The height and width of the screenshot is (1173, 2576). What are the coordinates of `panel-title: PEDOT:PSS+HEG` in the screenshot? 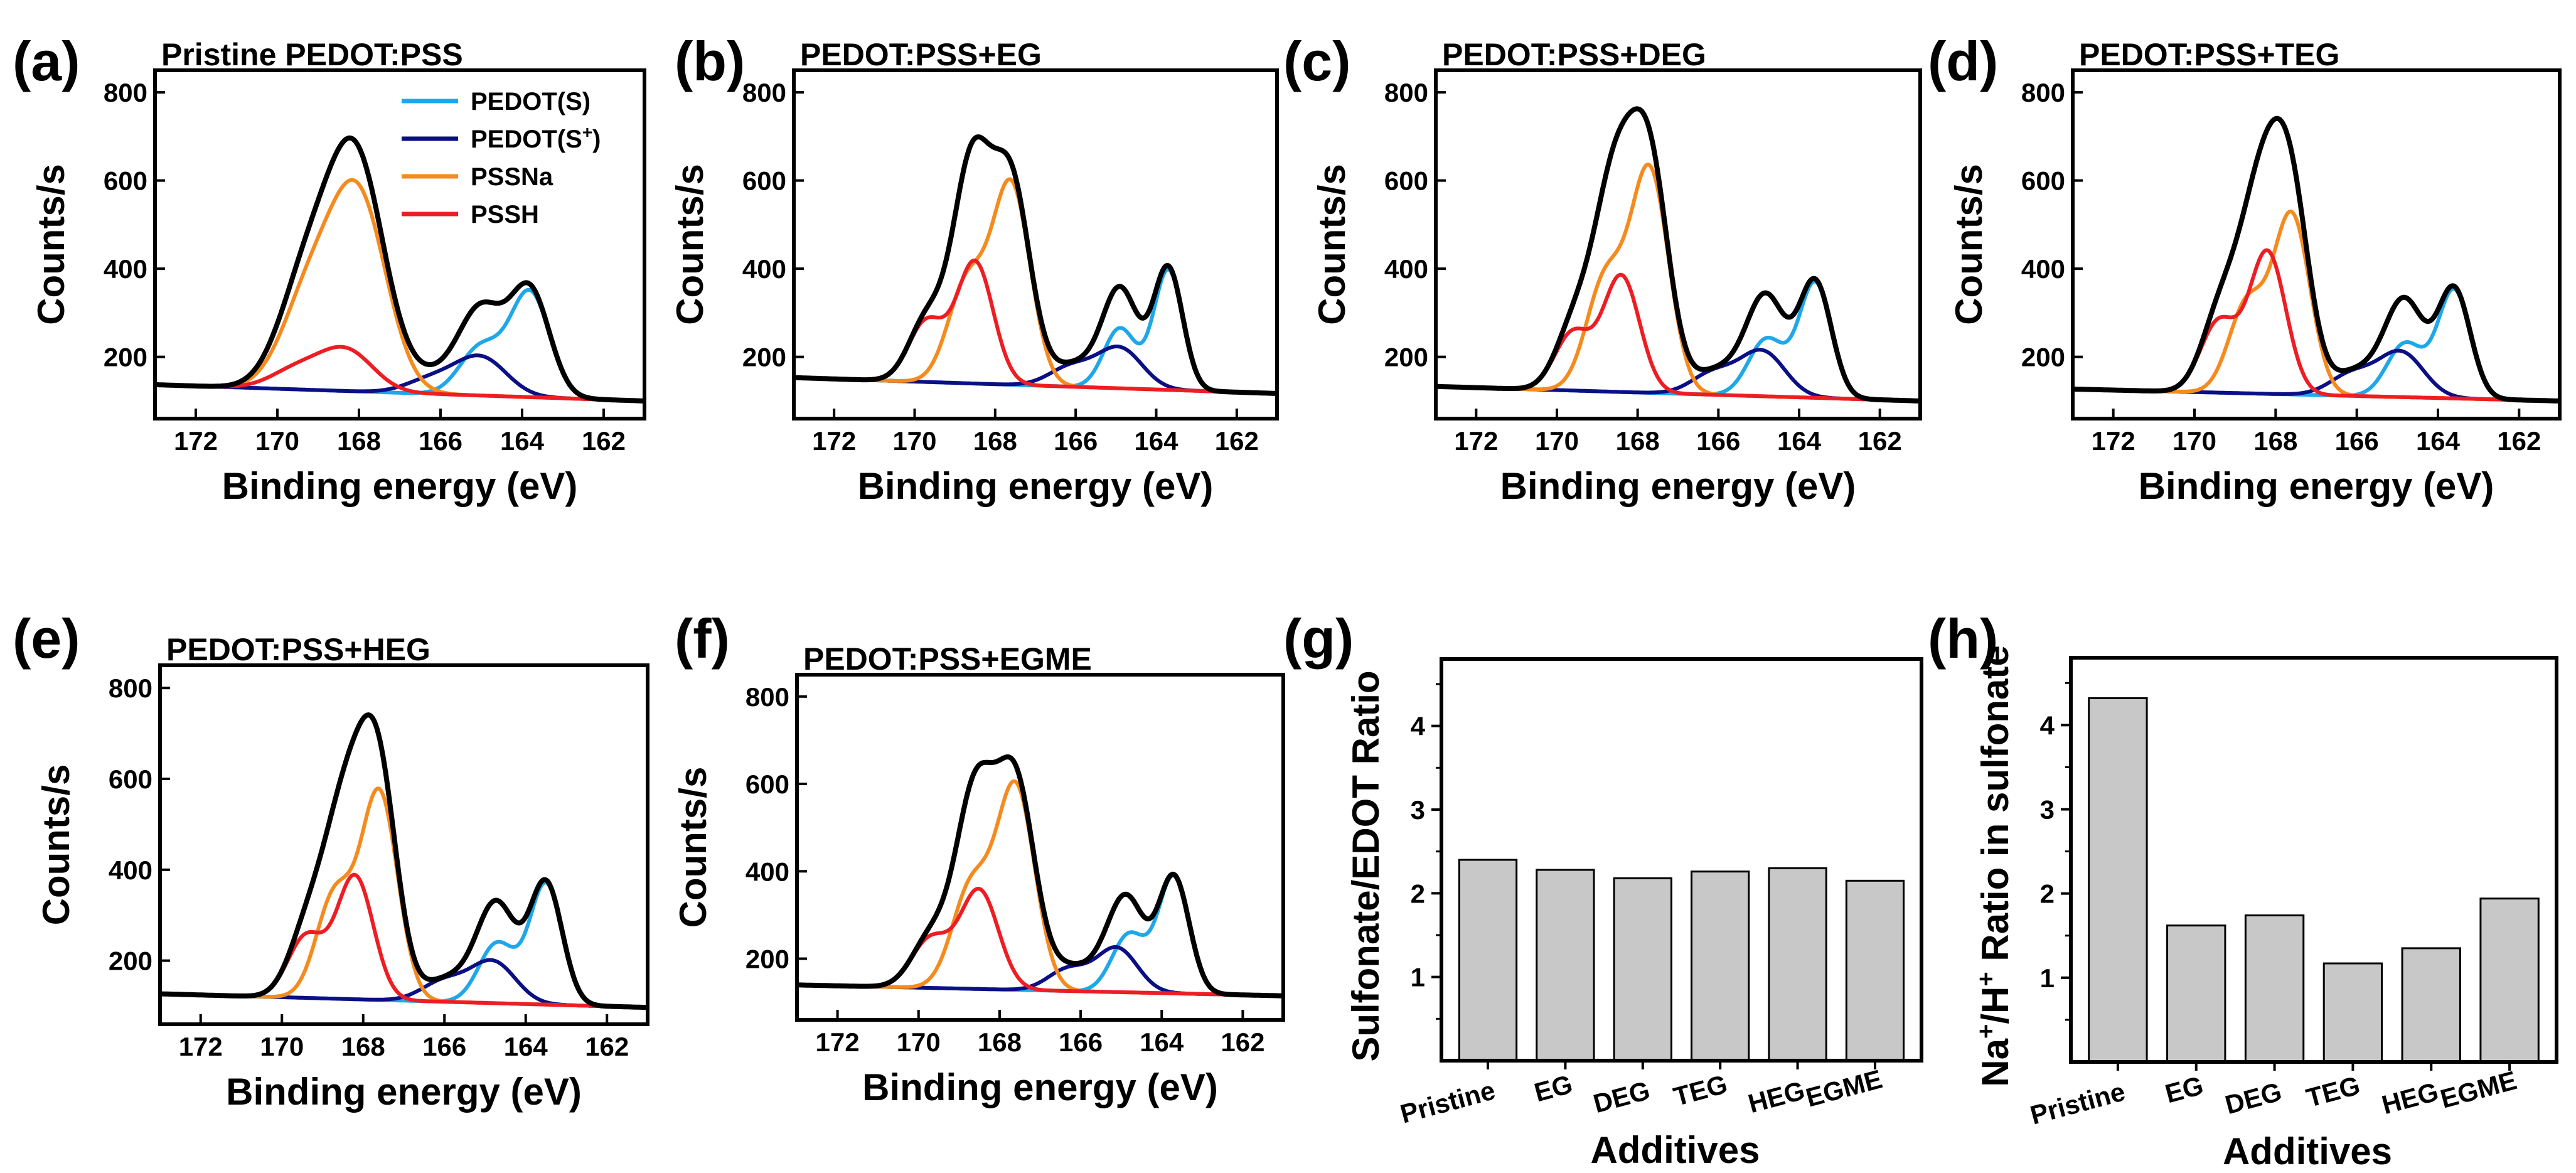 It's located at (298, 649).